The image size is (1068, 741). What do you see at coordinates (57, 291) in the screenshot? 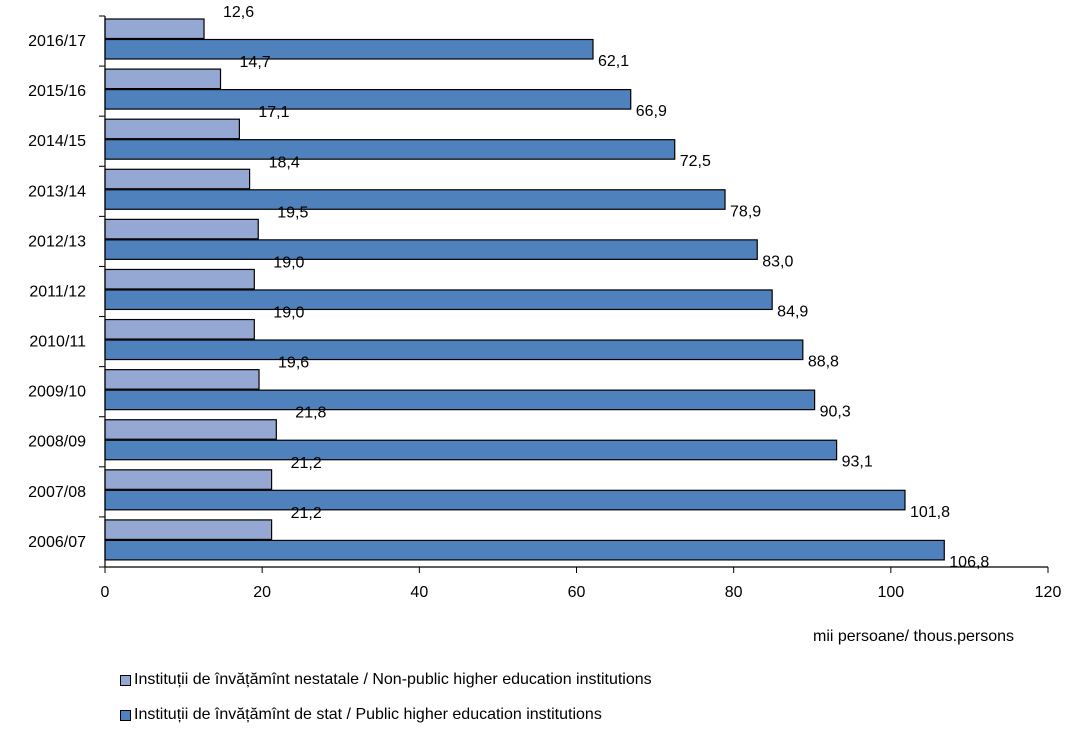
I see `category-label: 2011/12` at bounding box center [57, 291].